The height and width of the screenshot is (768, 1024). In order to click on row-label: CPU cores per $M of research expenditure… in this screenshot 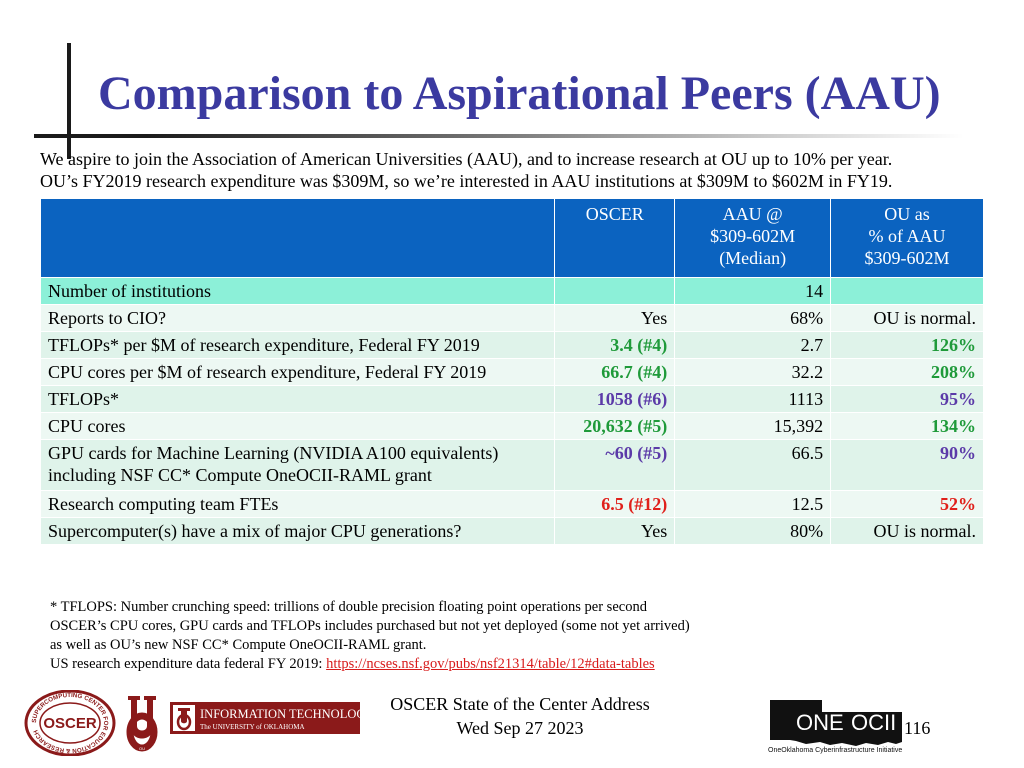, I will do `click(297, 372)`.